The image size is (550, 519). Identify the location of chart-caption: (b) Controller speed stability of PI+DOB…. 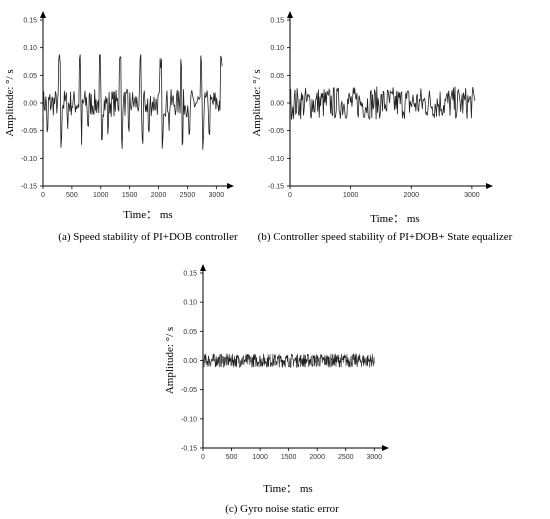
(385, 237).